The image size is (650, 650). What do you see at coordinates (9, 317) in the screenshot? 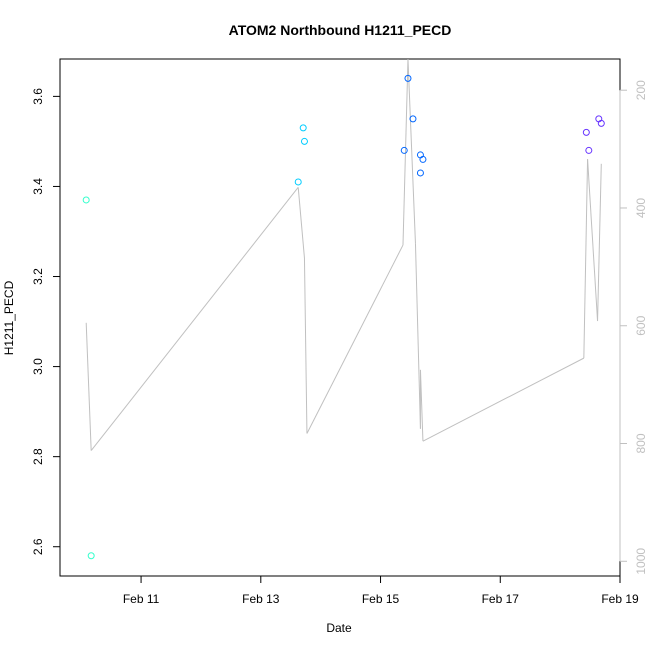
I see `y-axis-label: H1211_PECD` at bounding box center [9, 317].